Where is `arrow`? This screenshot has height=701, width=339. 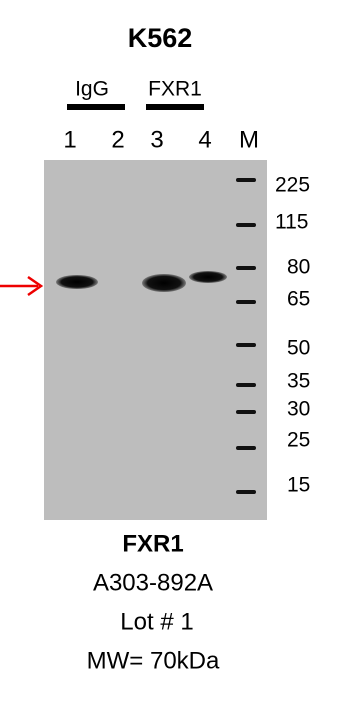 arrow is located at coordinates (22, 286).